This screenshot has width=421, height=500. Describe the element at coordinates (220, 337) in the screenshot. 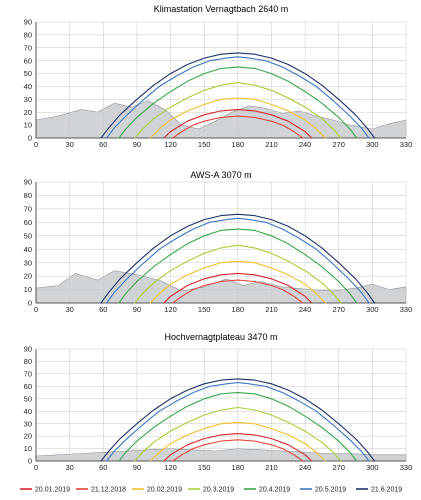

I see `chart-title: Hochvernagtplateau 3470 m` at that location.